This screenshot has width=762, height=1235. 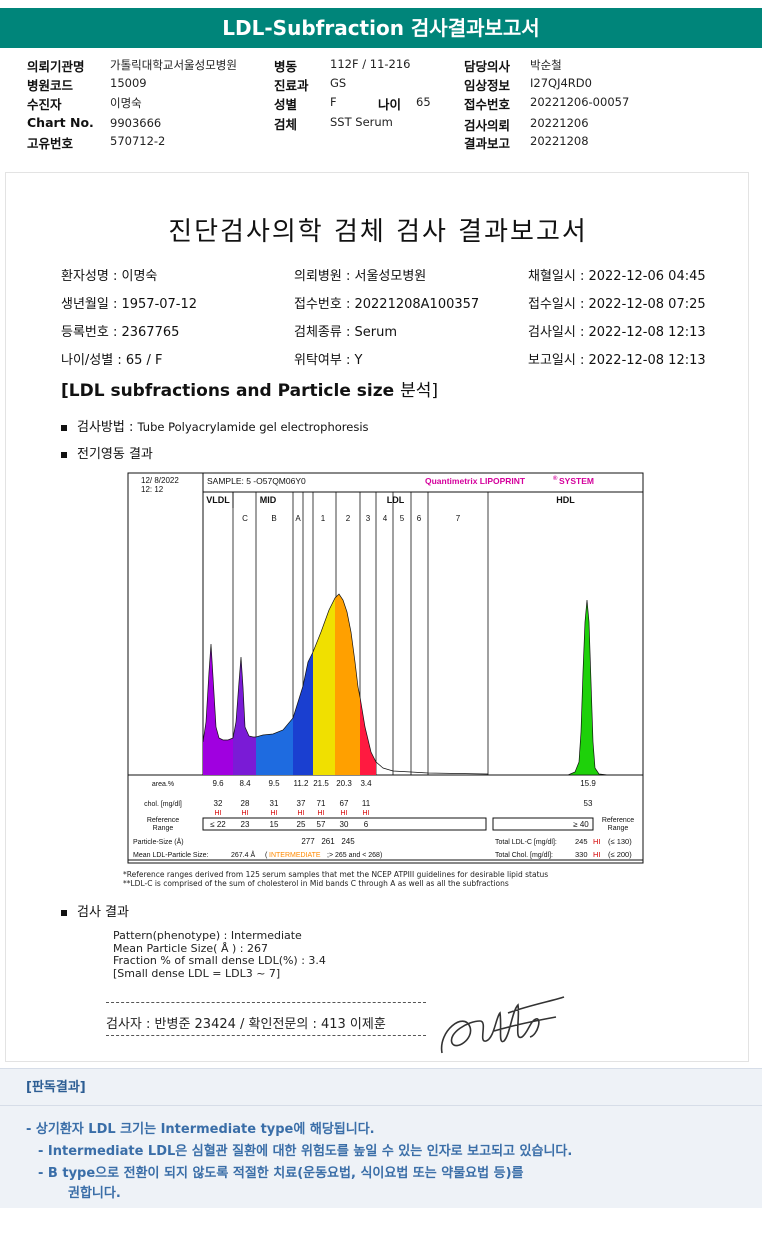 What do you see at coordinates (120, 332) in the screenshot?
I see `field-registration: 등록번호 : 2367765` at bounding box center [120, 332].